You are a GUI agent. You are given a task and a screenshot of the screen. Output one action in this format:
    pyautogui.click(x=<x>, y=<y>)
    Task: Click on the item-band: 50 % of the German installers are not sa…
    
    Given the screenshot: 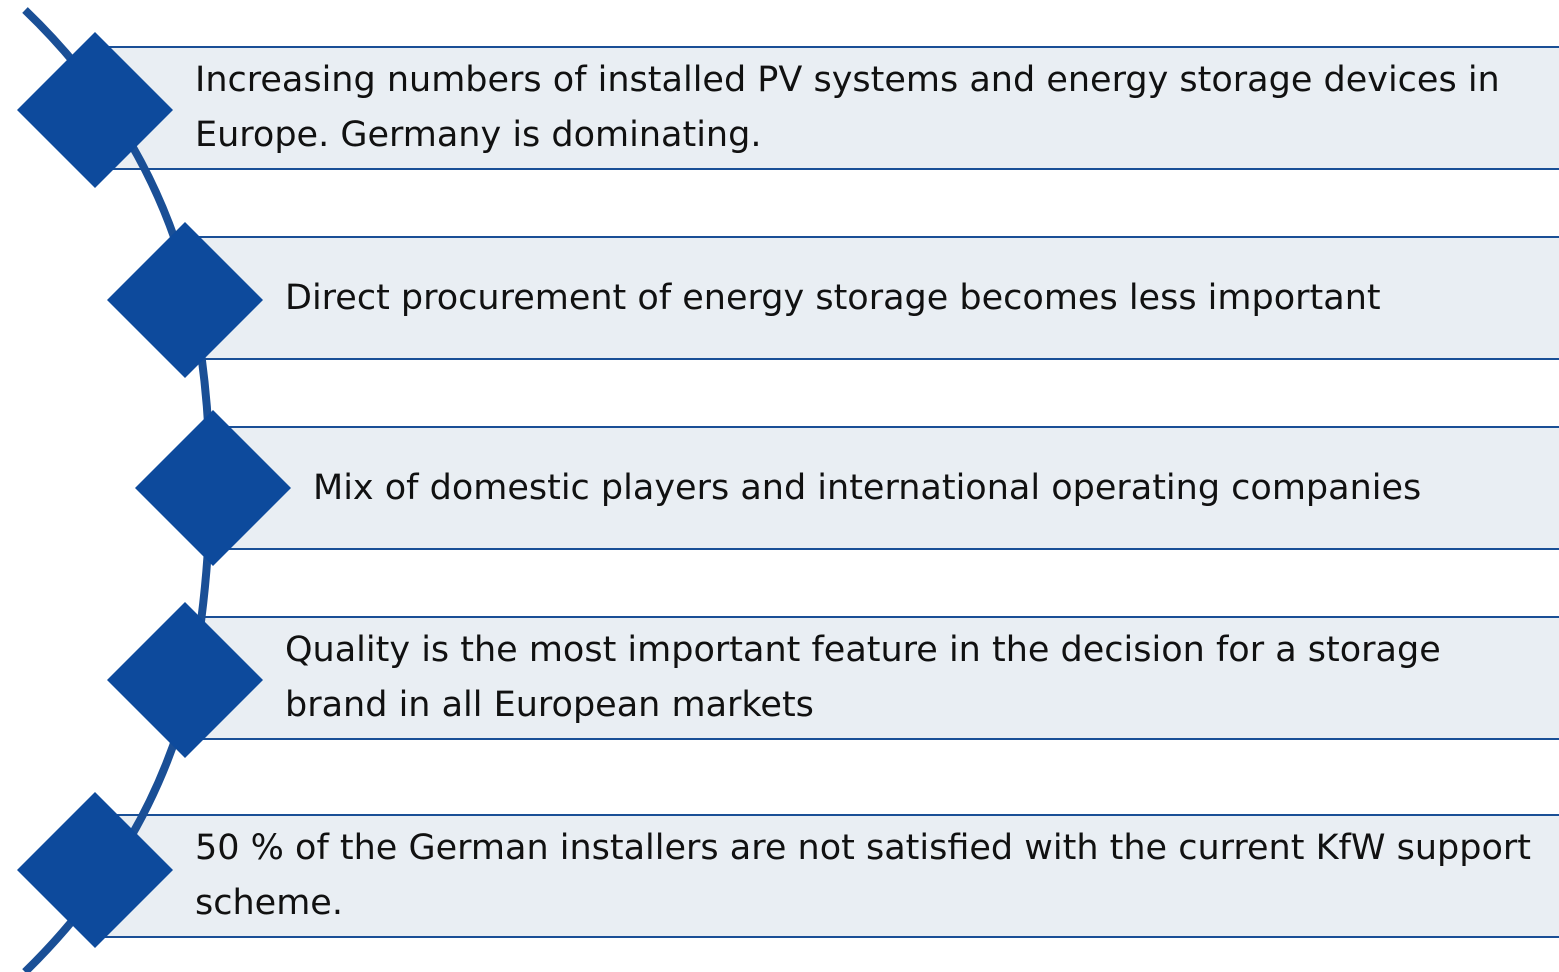 What is the action you would take?
    pyautogui.click(x=827, y=876)
    